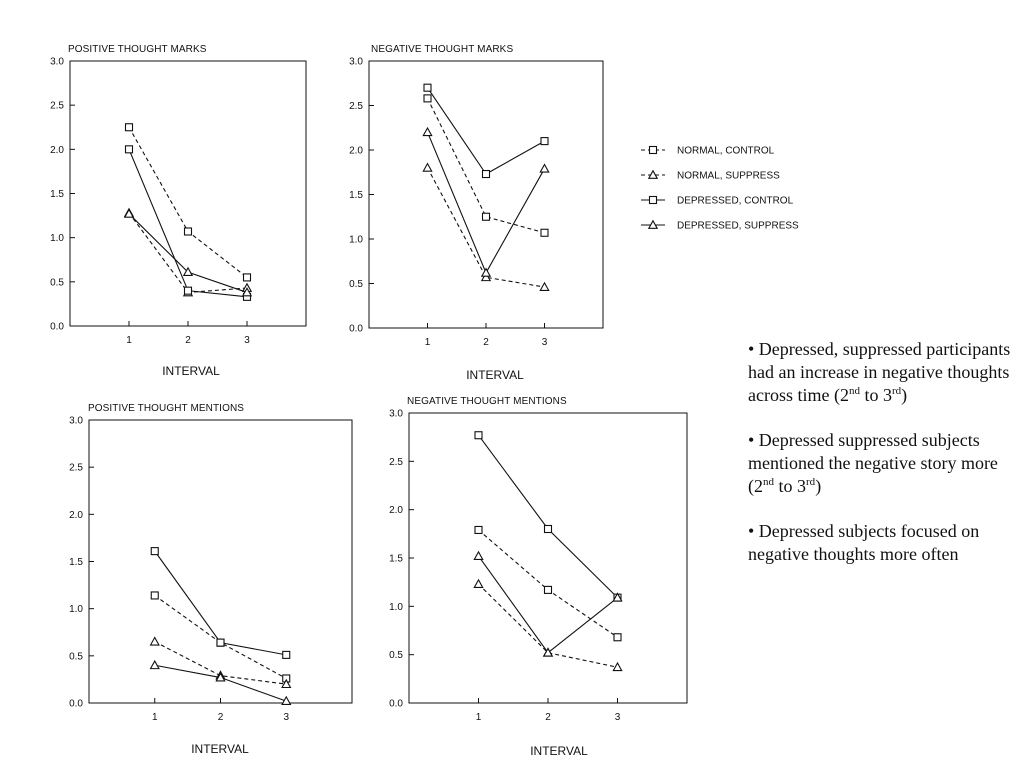  Describe the element at coordinates (728, 176) in the screenshot. I see `legend-label: NORMAL, SUPPRESS` at that location.